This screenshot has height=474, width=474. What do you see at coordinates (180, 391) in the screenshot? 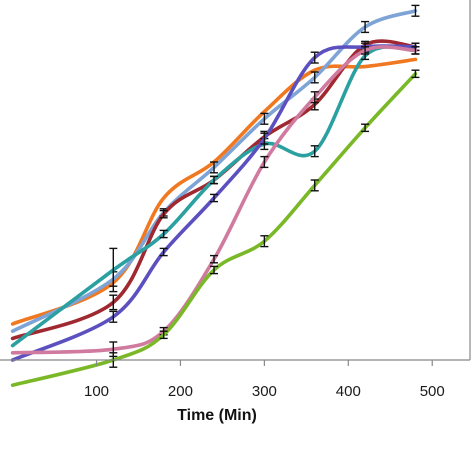
I see `x-tick-label: 200` at bounding box center [180, 391].